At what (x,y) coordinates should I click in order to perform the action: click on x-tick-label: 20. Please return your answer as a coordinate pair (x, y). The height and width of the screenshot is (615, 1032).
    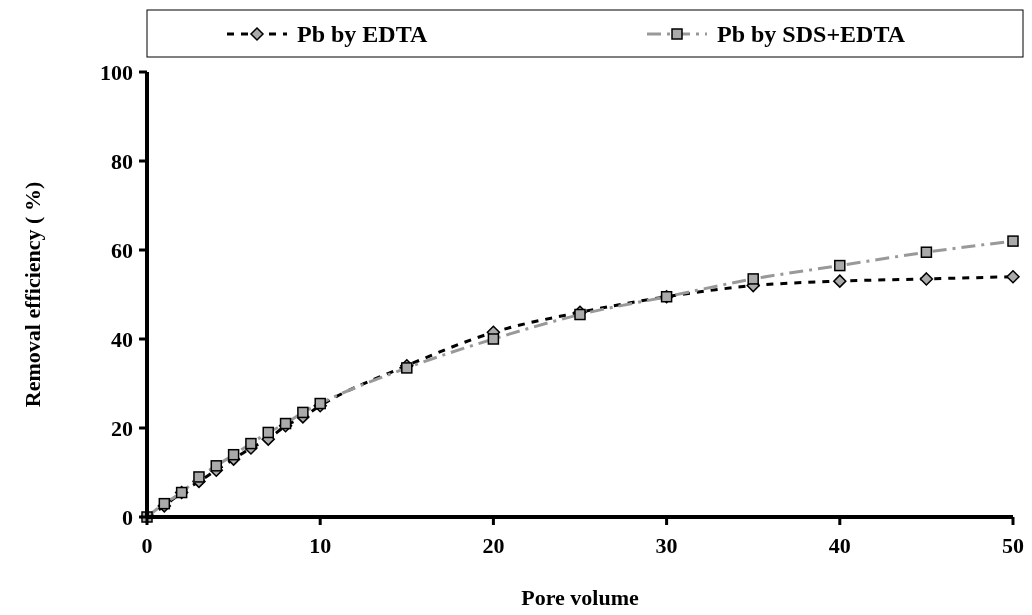
    Looking at the image, I should click on (493, 545).